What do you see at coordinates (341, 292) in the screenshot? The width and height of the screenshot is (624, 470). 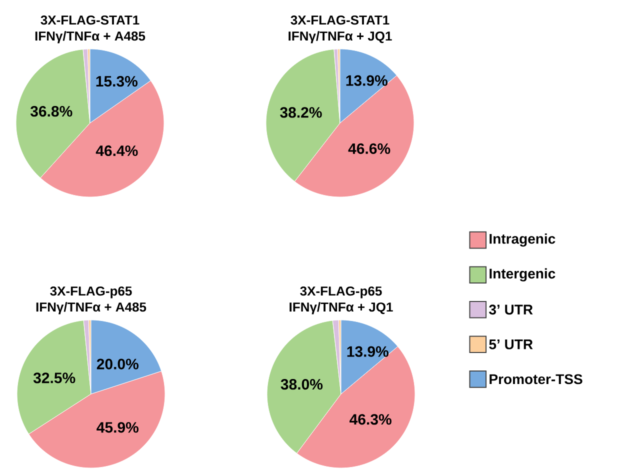 I see `text: 3X-FLAG-p65` at bounding box center [341, 292].